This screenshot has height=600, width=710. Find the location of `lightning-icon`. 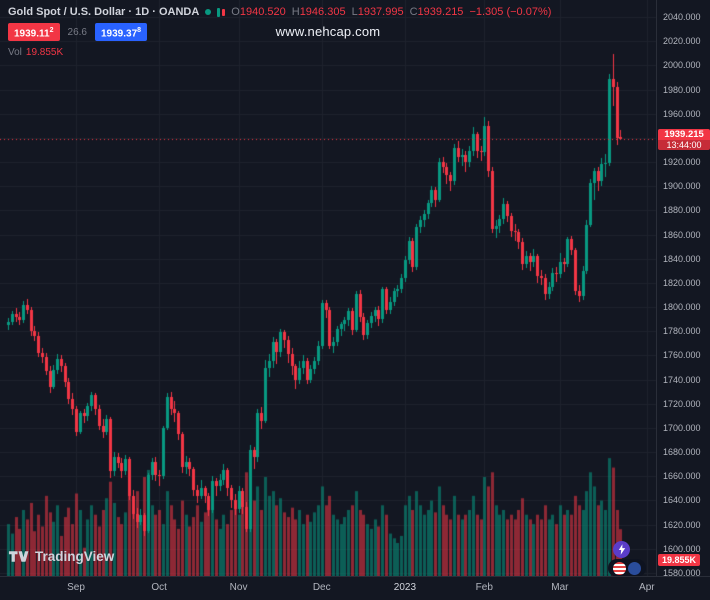

lightning-icon is located at coordinates (621, 549).